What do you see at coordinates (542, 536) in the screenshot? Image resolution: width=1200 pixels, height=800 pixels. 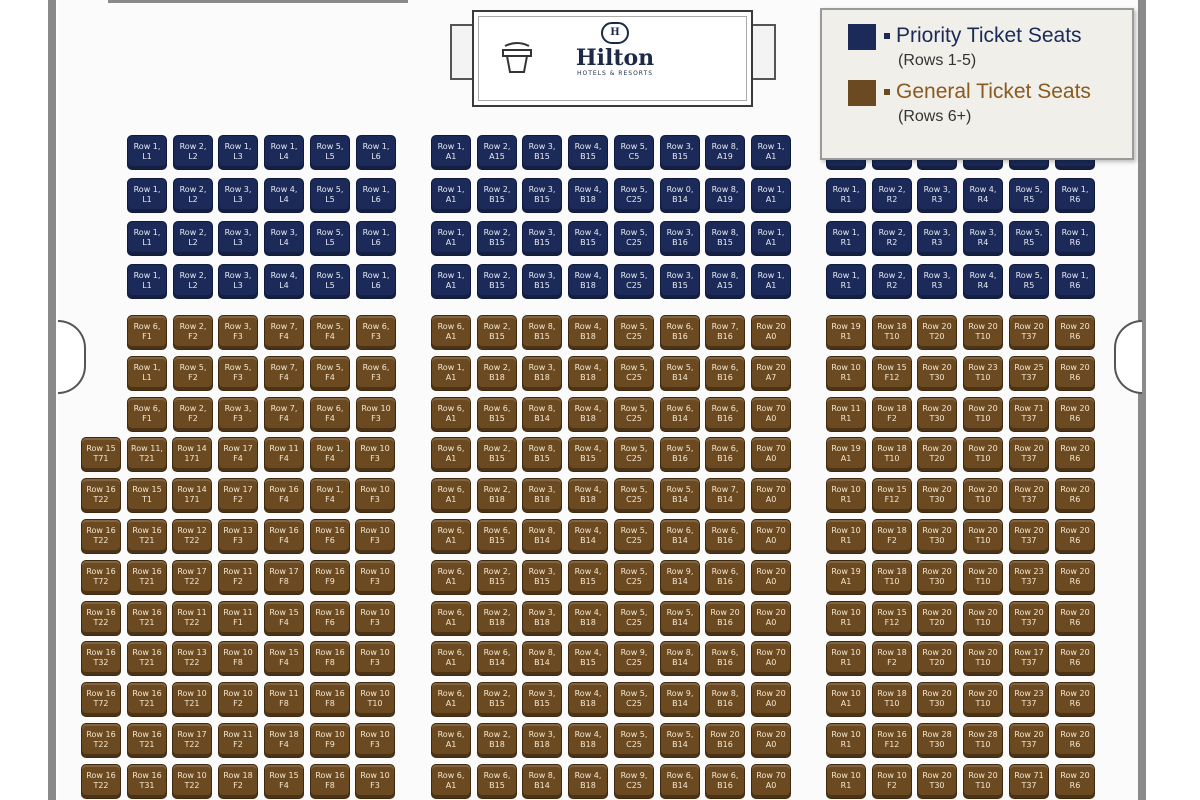 I see `general-seat-center: Row 8, B14` at bounding box center [542, 536].